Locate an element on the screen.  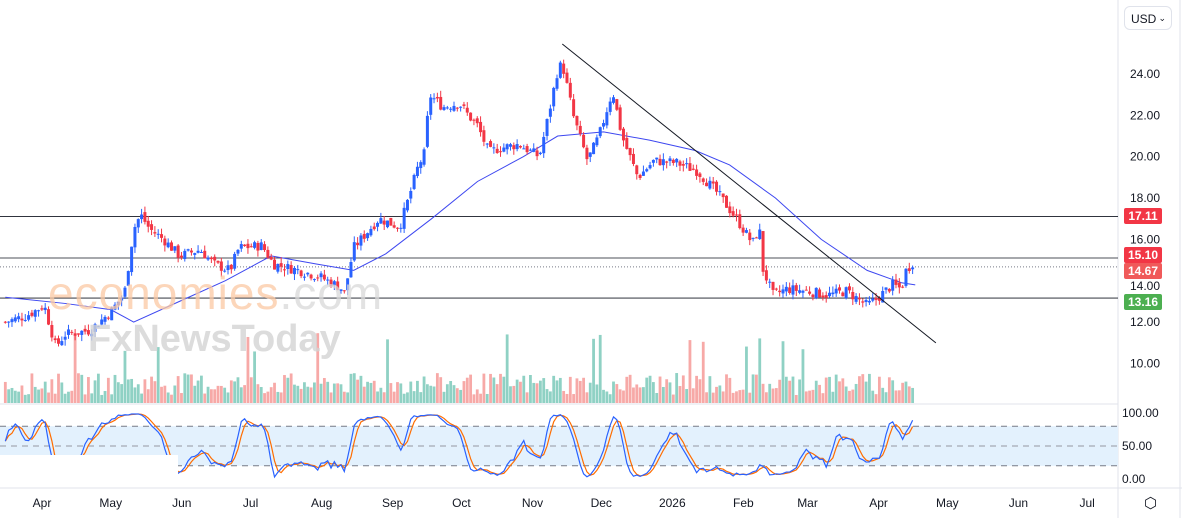
price-tag: 15.10 is located at coordinates (1143, 255).